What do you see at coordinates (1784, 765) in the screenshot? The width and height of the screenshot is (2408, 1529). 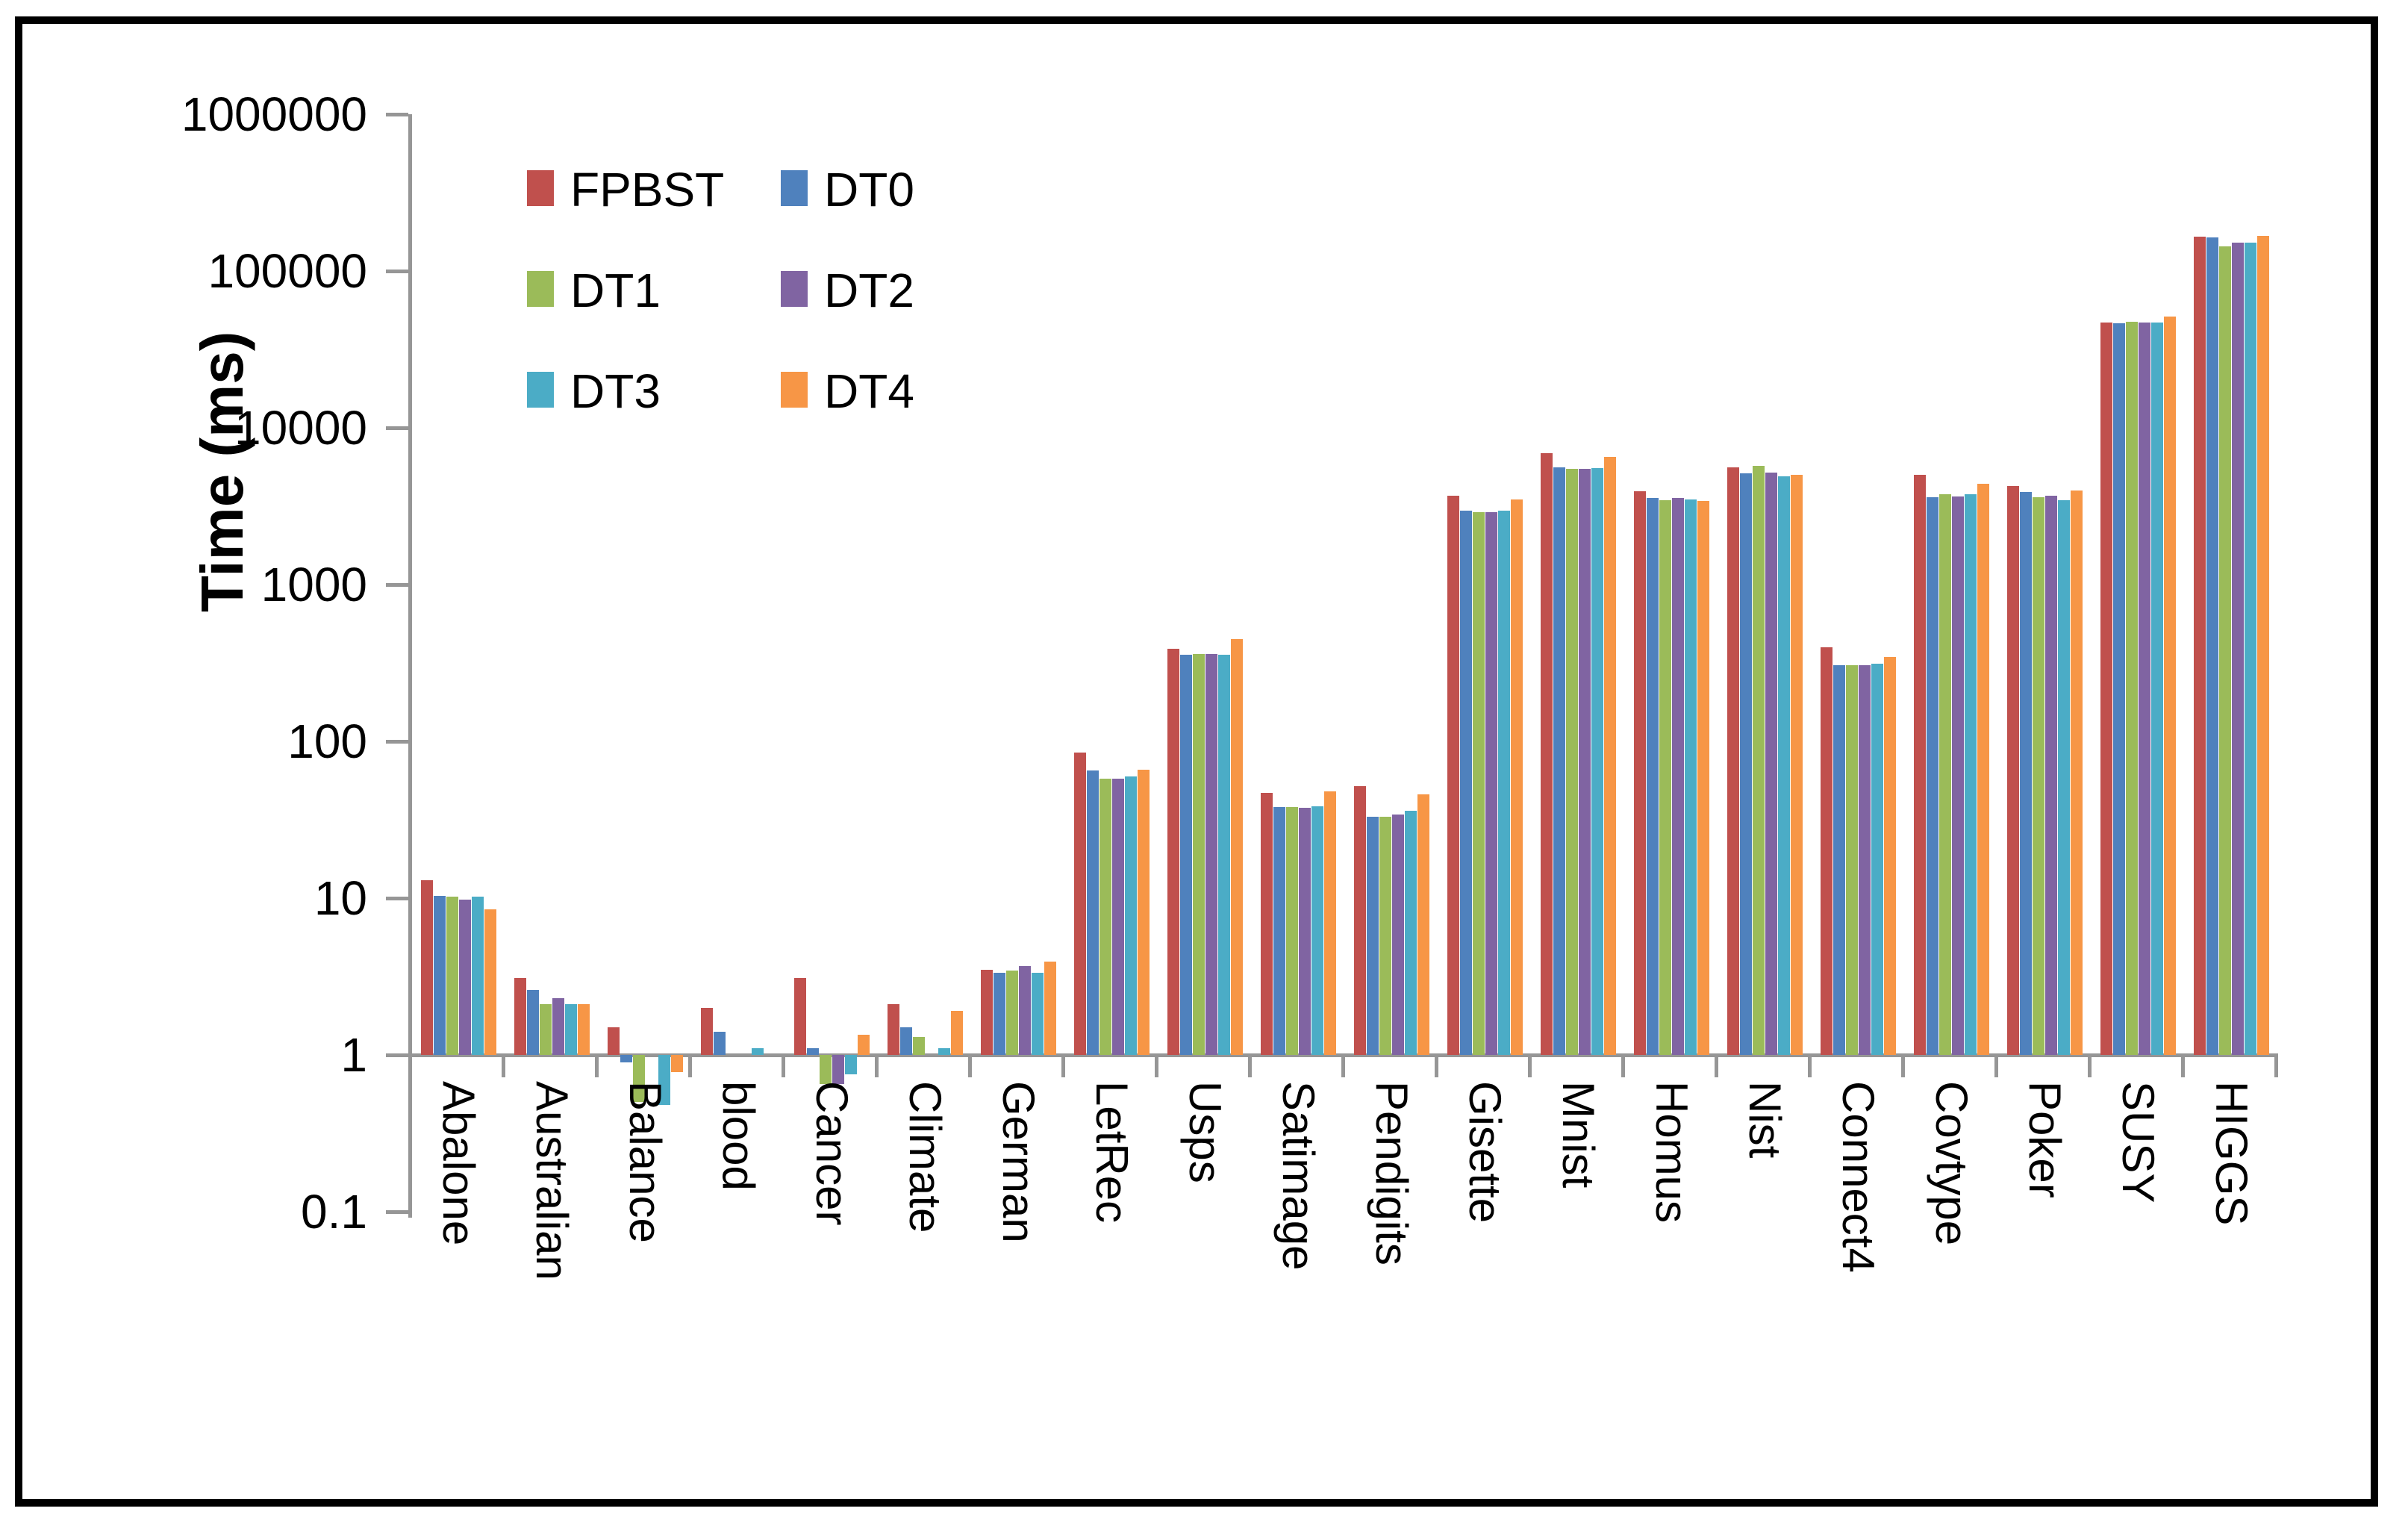 I see `bar-DT3-Nist` at bounding box center [1784, 765].